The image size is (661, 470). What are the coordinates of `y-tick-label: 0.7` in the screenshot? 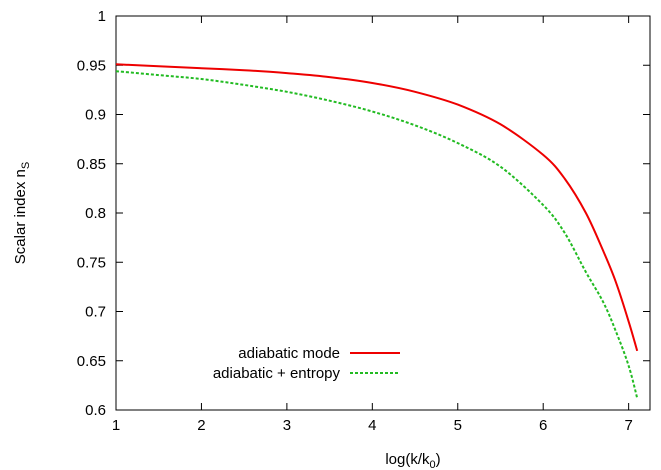 It's located at (95, 312).